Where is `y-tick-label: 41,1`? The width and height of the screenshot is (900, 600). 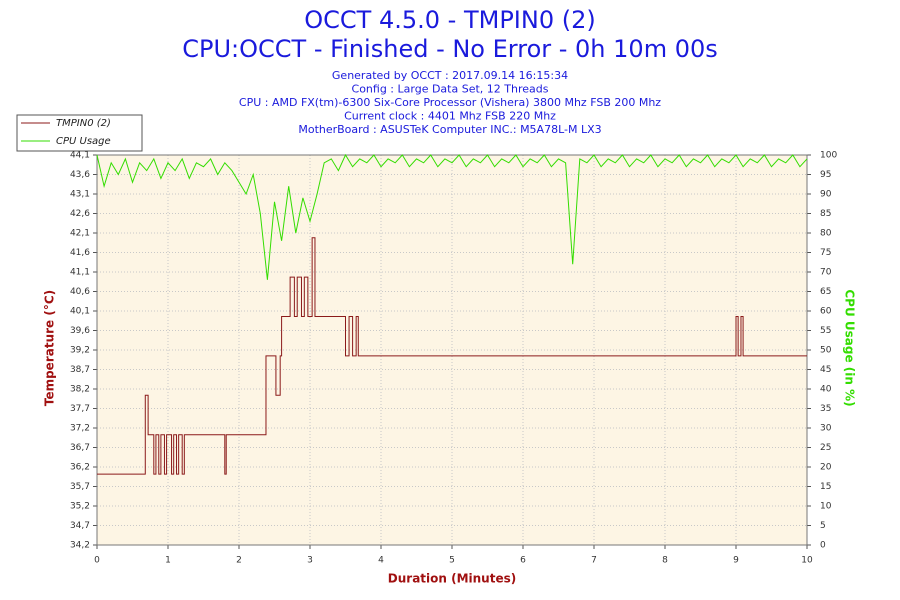
y-tick-label: 41,1 is located at coordinates (80, 273).